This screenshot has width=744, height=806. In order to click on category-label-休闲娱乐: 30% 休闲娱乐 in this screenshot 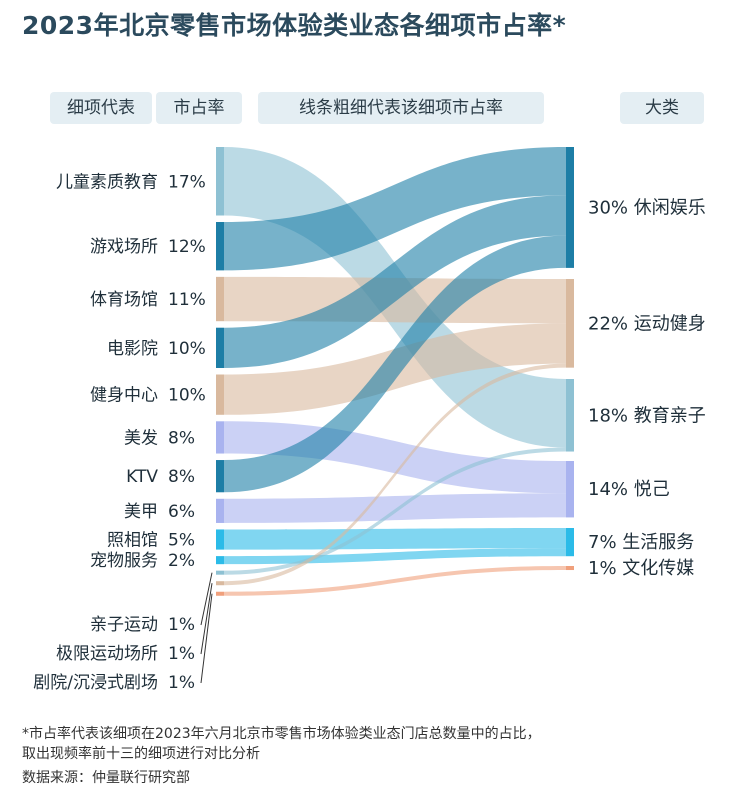, I will do `click(647, 207)`.